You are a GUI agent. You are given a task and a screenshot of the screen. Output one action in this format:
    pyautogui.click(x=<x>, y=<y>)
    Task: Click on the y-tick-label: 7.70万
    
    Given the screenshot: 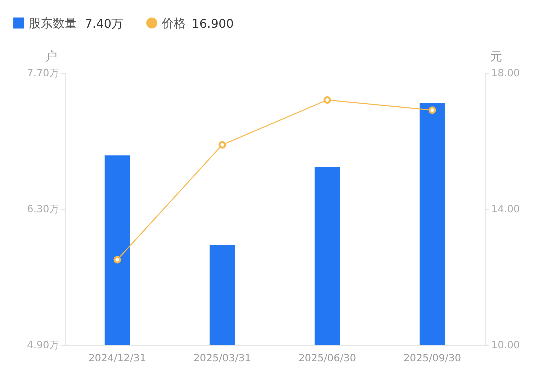 What is the action you would take?
    pyautogui.click(x=43, y=74)
    